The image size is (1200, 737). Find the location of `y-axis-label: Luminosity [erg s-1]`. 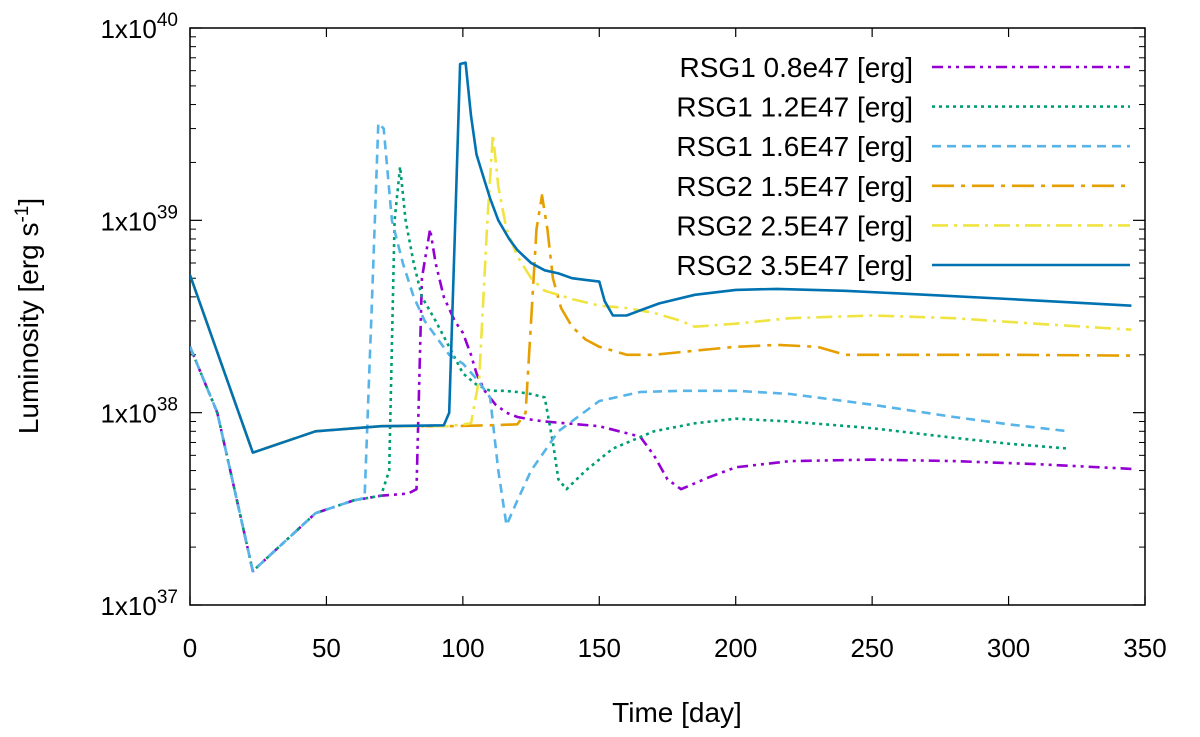

y-axis-label: Luminosity [erg s-1] is located at coordinates (28, 316).